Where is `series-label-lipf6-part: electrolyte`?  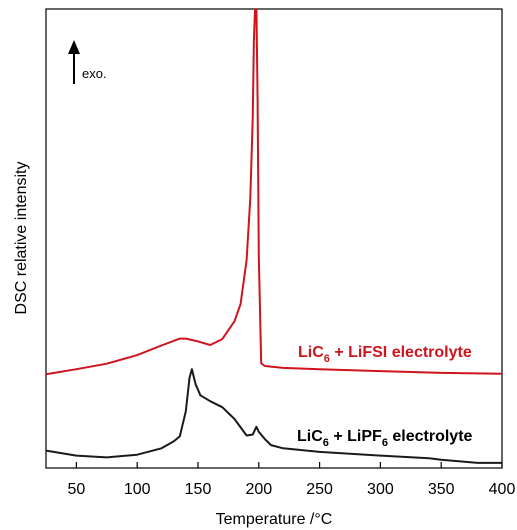 series-label-lipf6-part: electrolyte is located at coordinates (430, 436).